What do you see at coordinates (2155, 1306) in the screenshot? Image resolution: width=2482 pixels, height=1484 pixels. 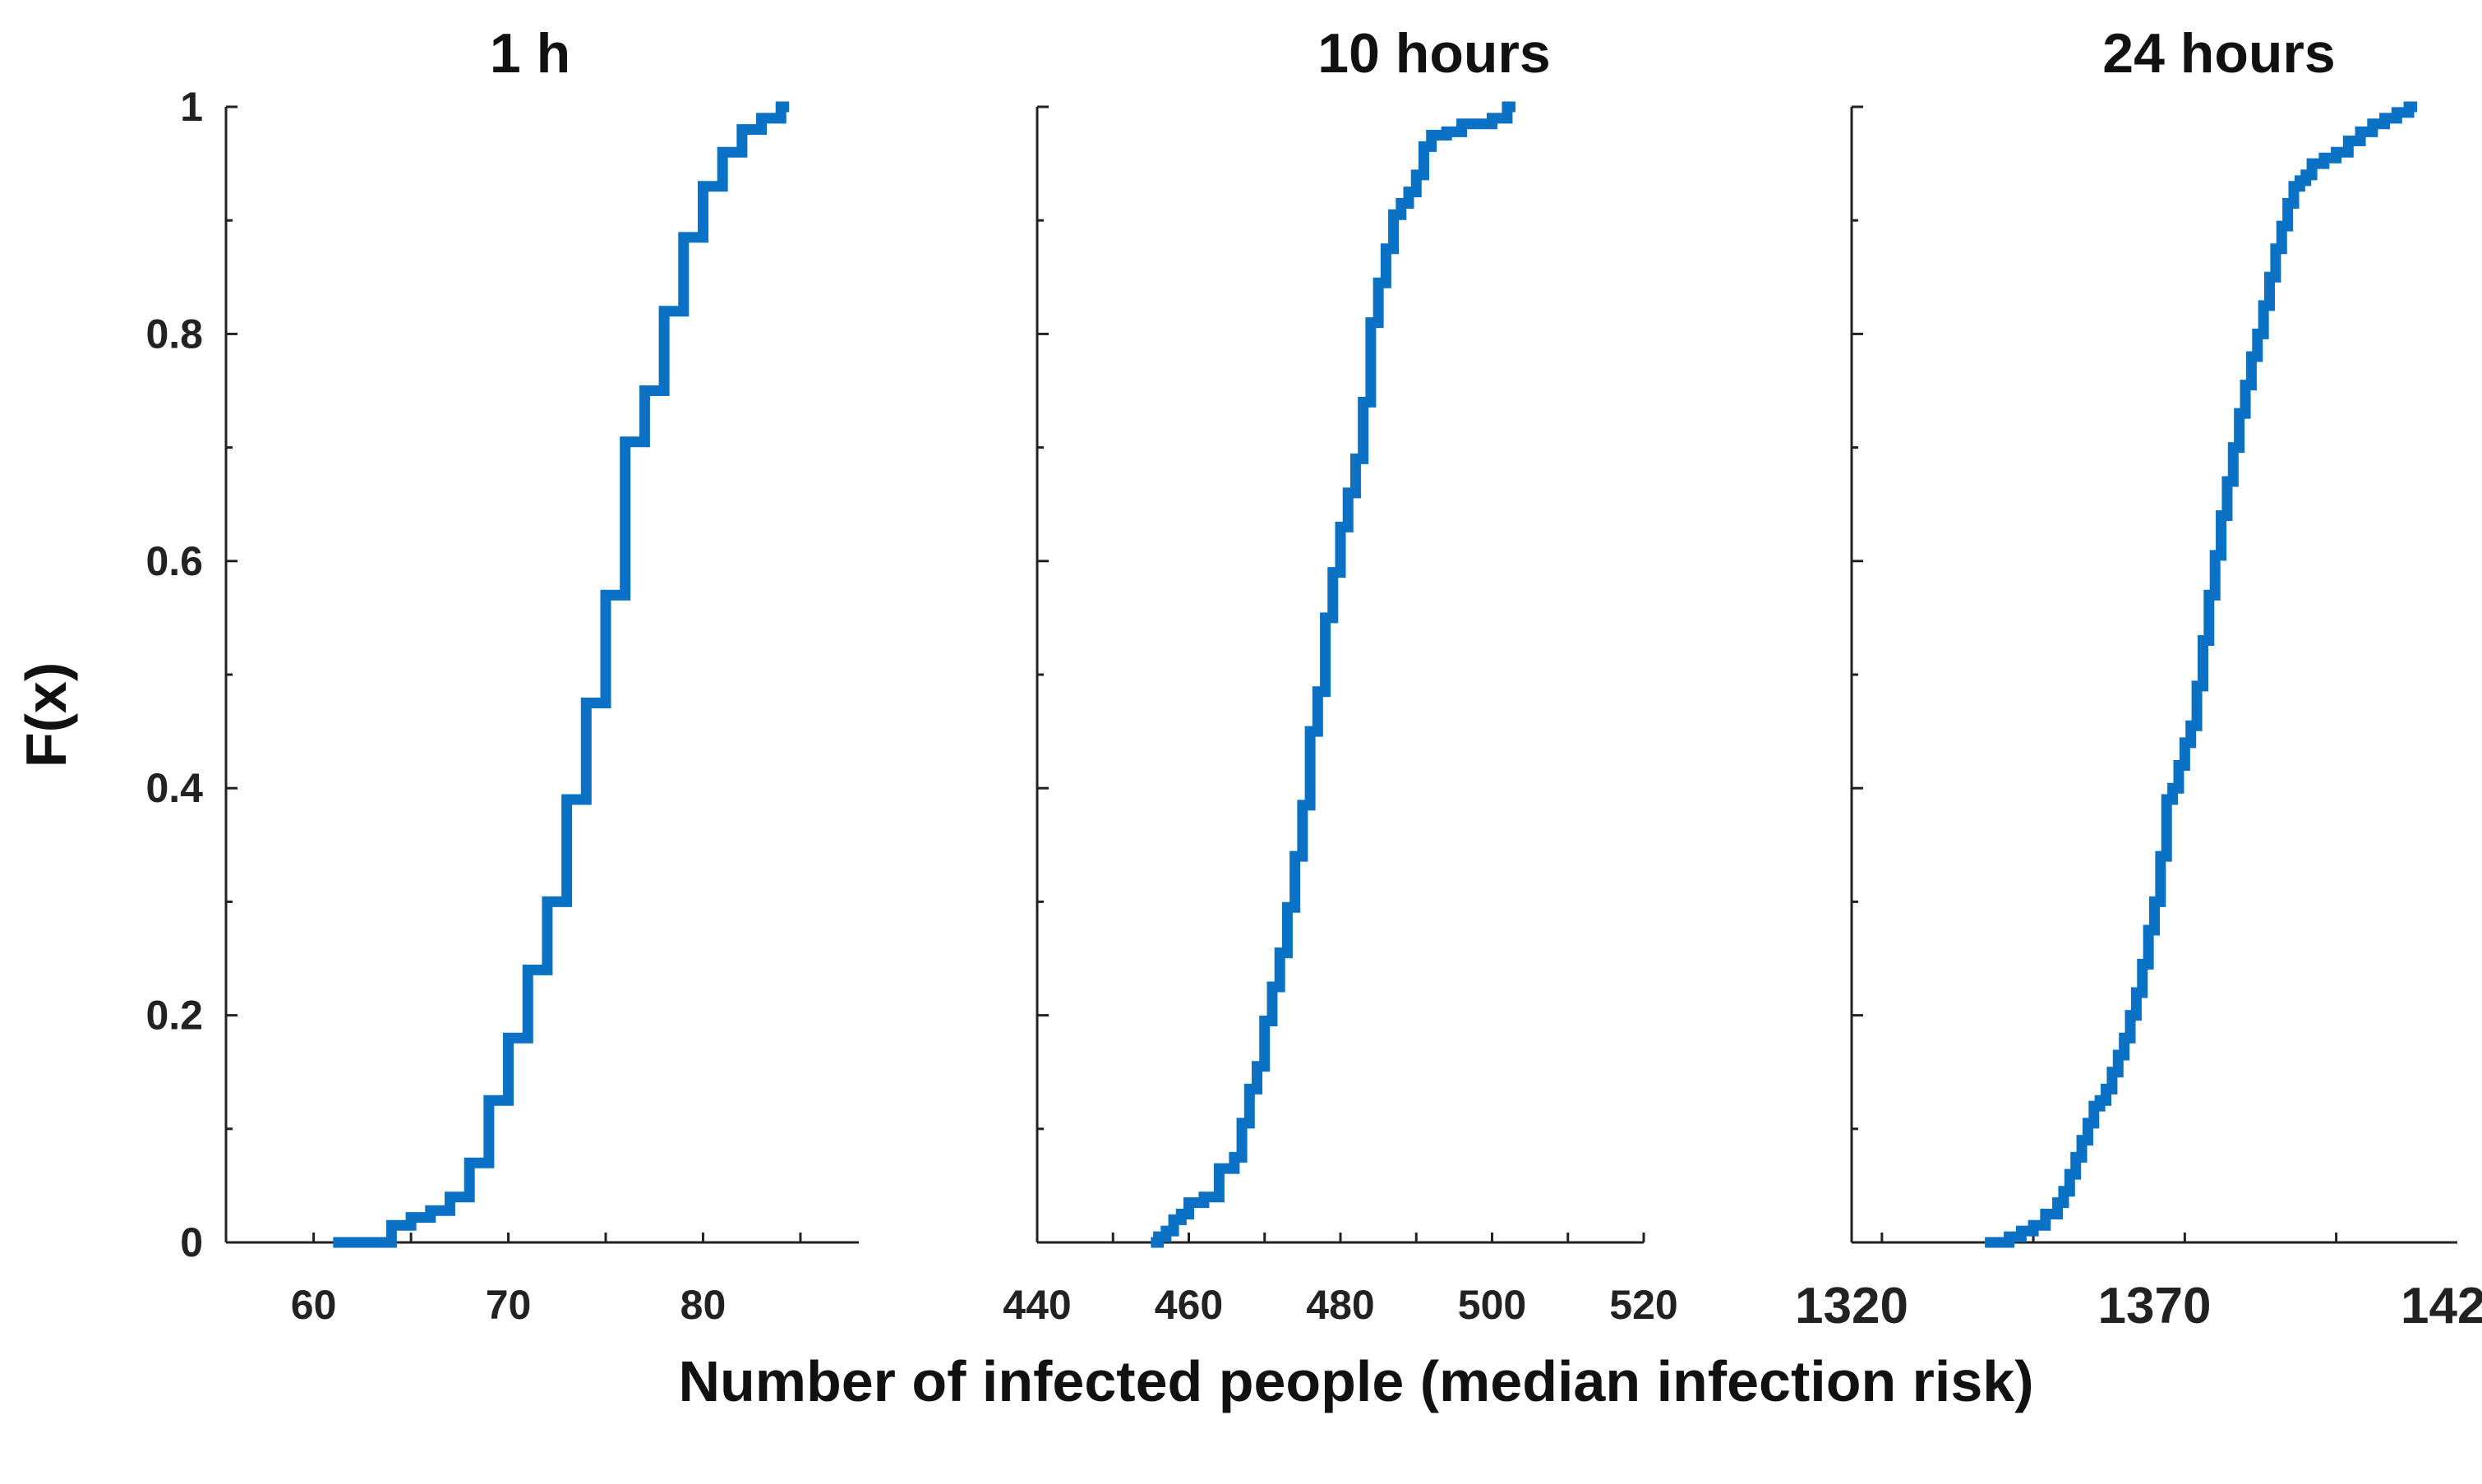 I see `x-tick-label: 1370` at bounding box center [2155, 1306].